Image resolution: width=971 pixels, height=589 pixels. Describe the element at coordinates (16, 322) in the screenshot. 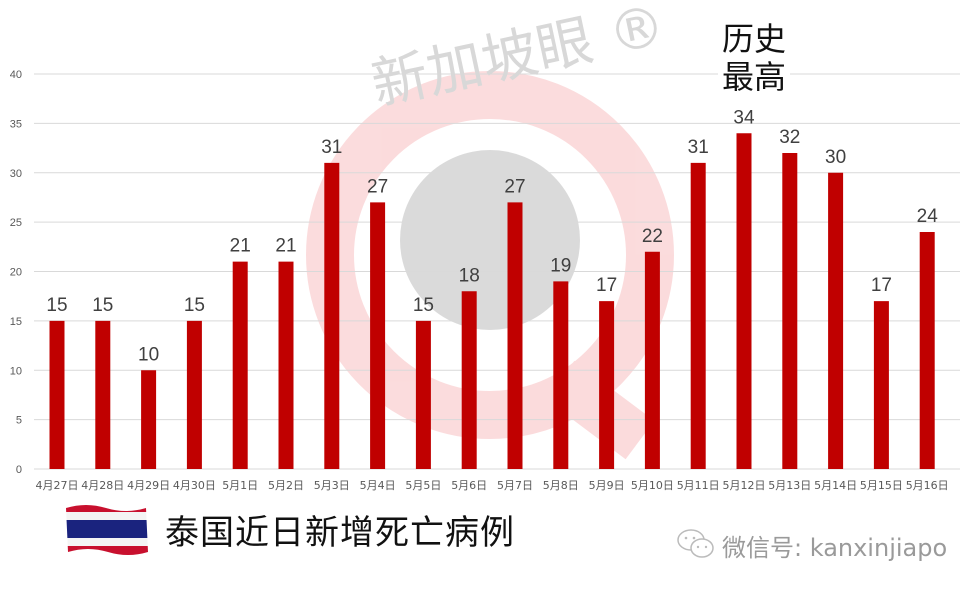

I see `y-tick-label: 15` at that location.